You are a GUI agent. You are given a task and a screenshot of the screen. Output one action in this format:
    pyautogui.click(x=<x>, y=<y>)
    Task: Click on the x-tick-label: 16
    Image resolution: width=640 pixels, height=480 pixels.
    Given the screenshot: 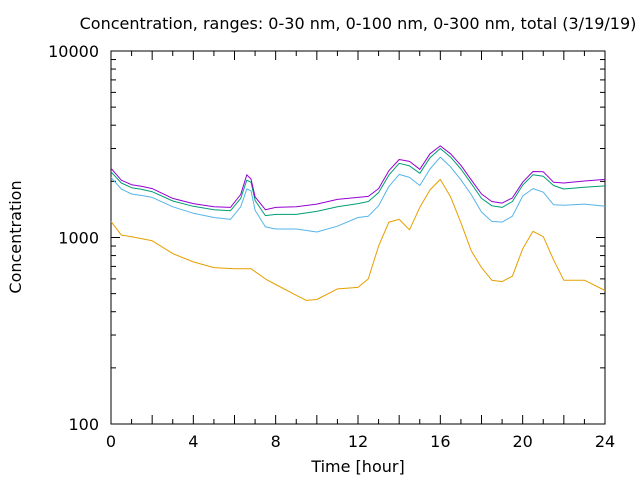 What is the action you would take?
    pyautogui.click(x=440, y=441)
    